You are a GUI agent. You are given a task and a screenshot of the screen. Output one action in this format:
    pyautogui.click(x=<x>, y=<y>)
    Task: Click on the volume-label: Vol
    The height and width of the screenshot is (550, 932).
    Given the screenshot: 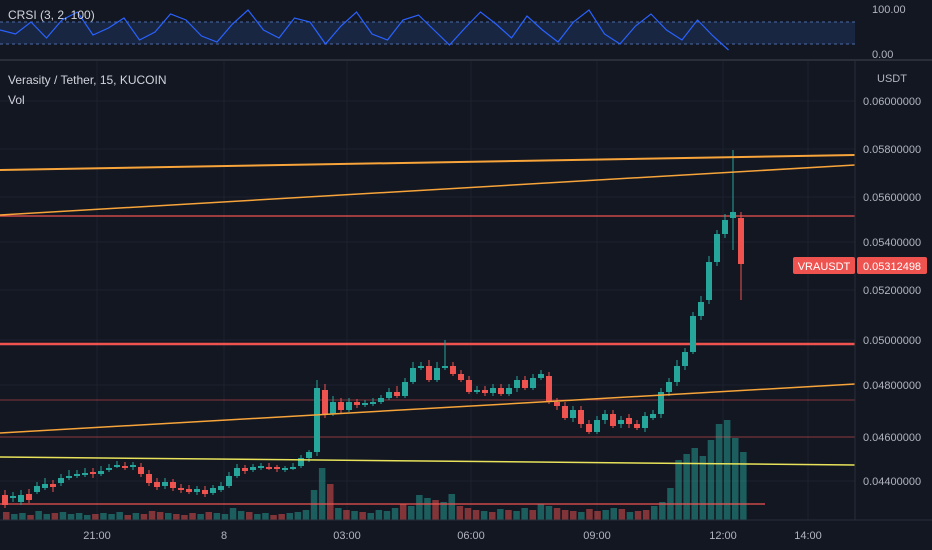 What is the action you would take?
    pyautogui.click(x=16, y=100)
    